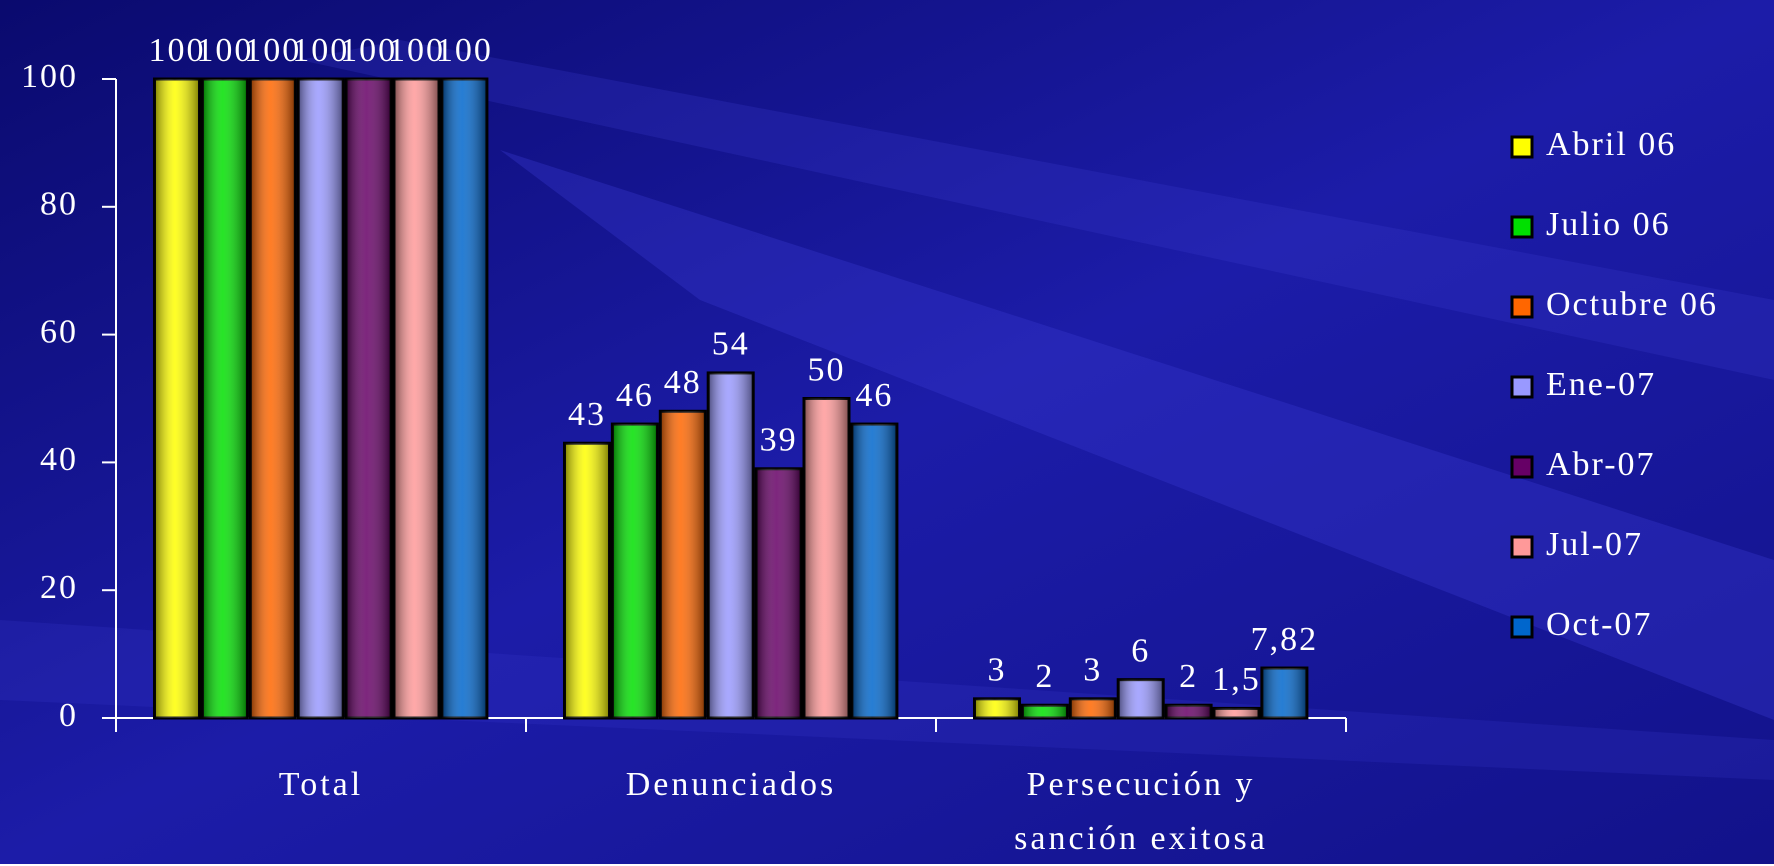 This screenshot has width=1774, height=866. I want to click on value-label: 48, so click(683, 382).